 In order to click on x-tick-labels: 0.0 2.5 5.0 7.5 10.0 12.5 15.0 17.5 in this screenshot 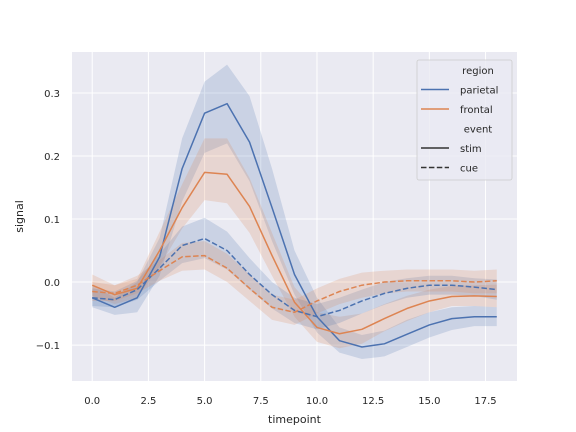, I will do `click(290, 401)`.